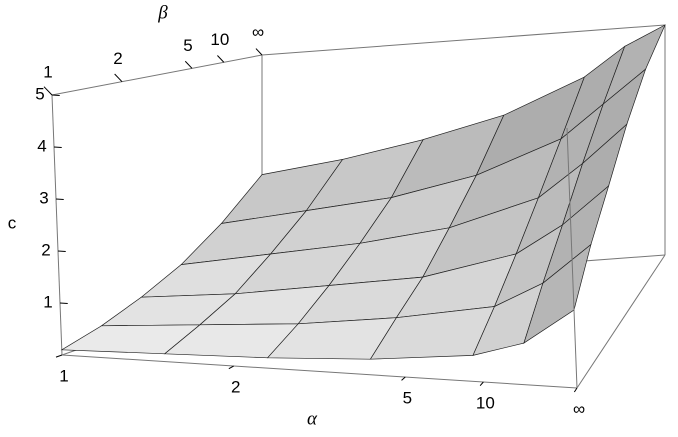  What do you see at coordinates (312, 418) in the screenshot?
I see `x-axis-label: α` at bounding box center [312, 418].